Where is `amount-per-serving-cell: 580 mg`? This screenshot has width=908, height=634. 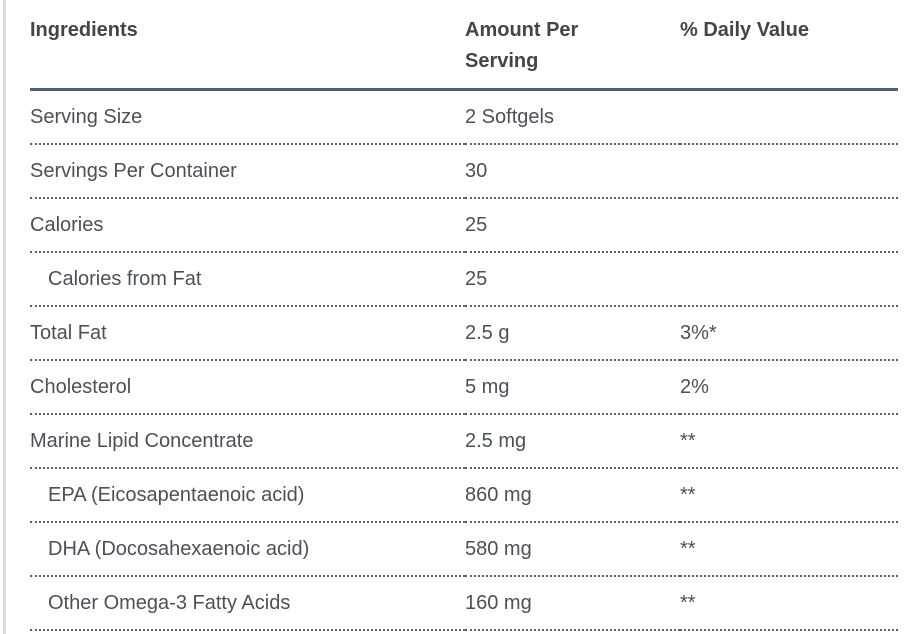 amount-per-serving-cell: 580 mg is located at coordinates (572, 549).